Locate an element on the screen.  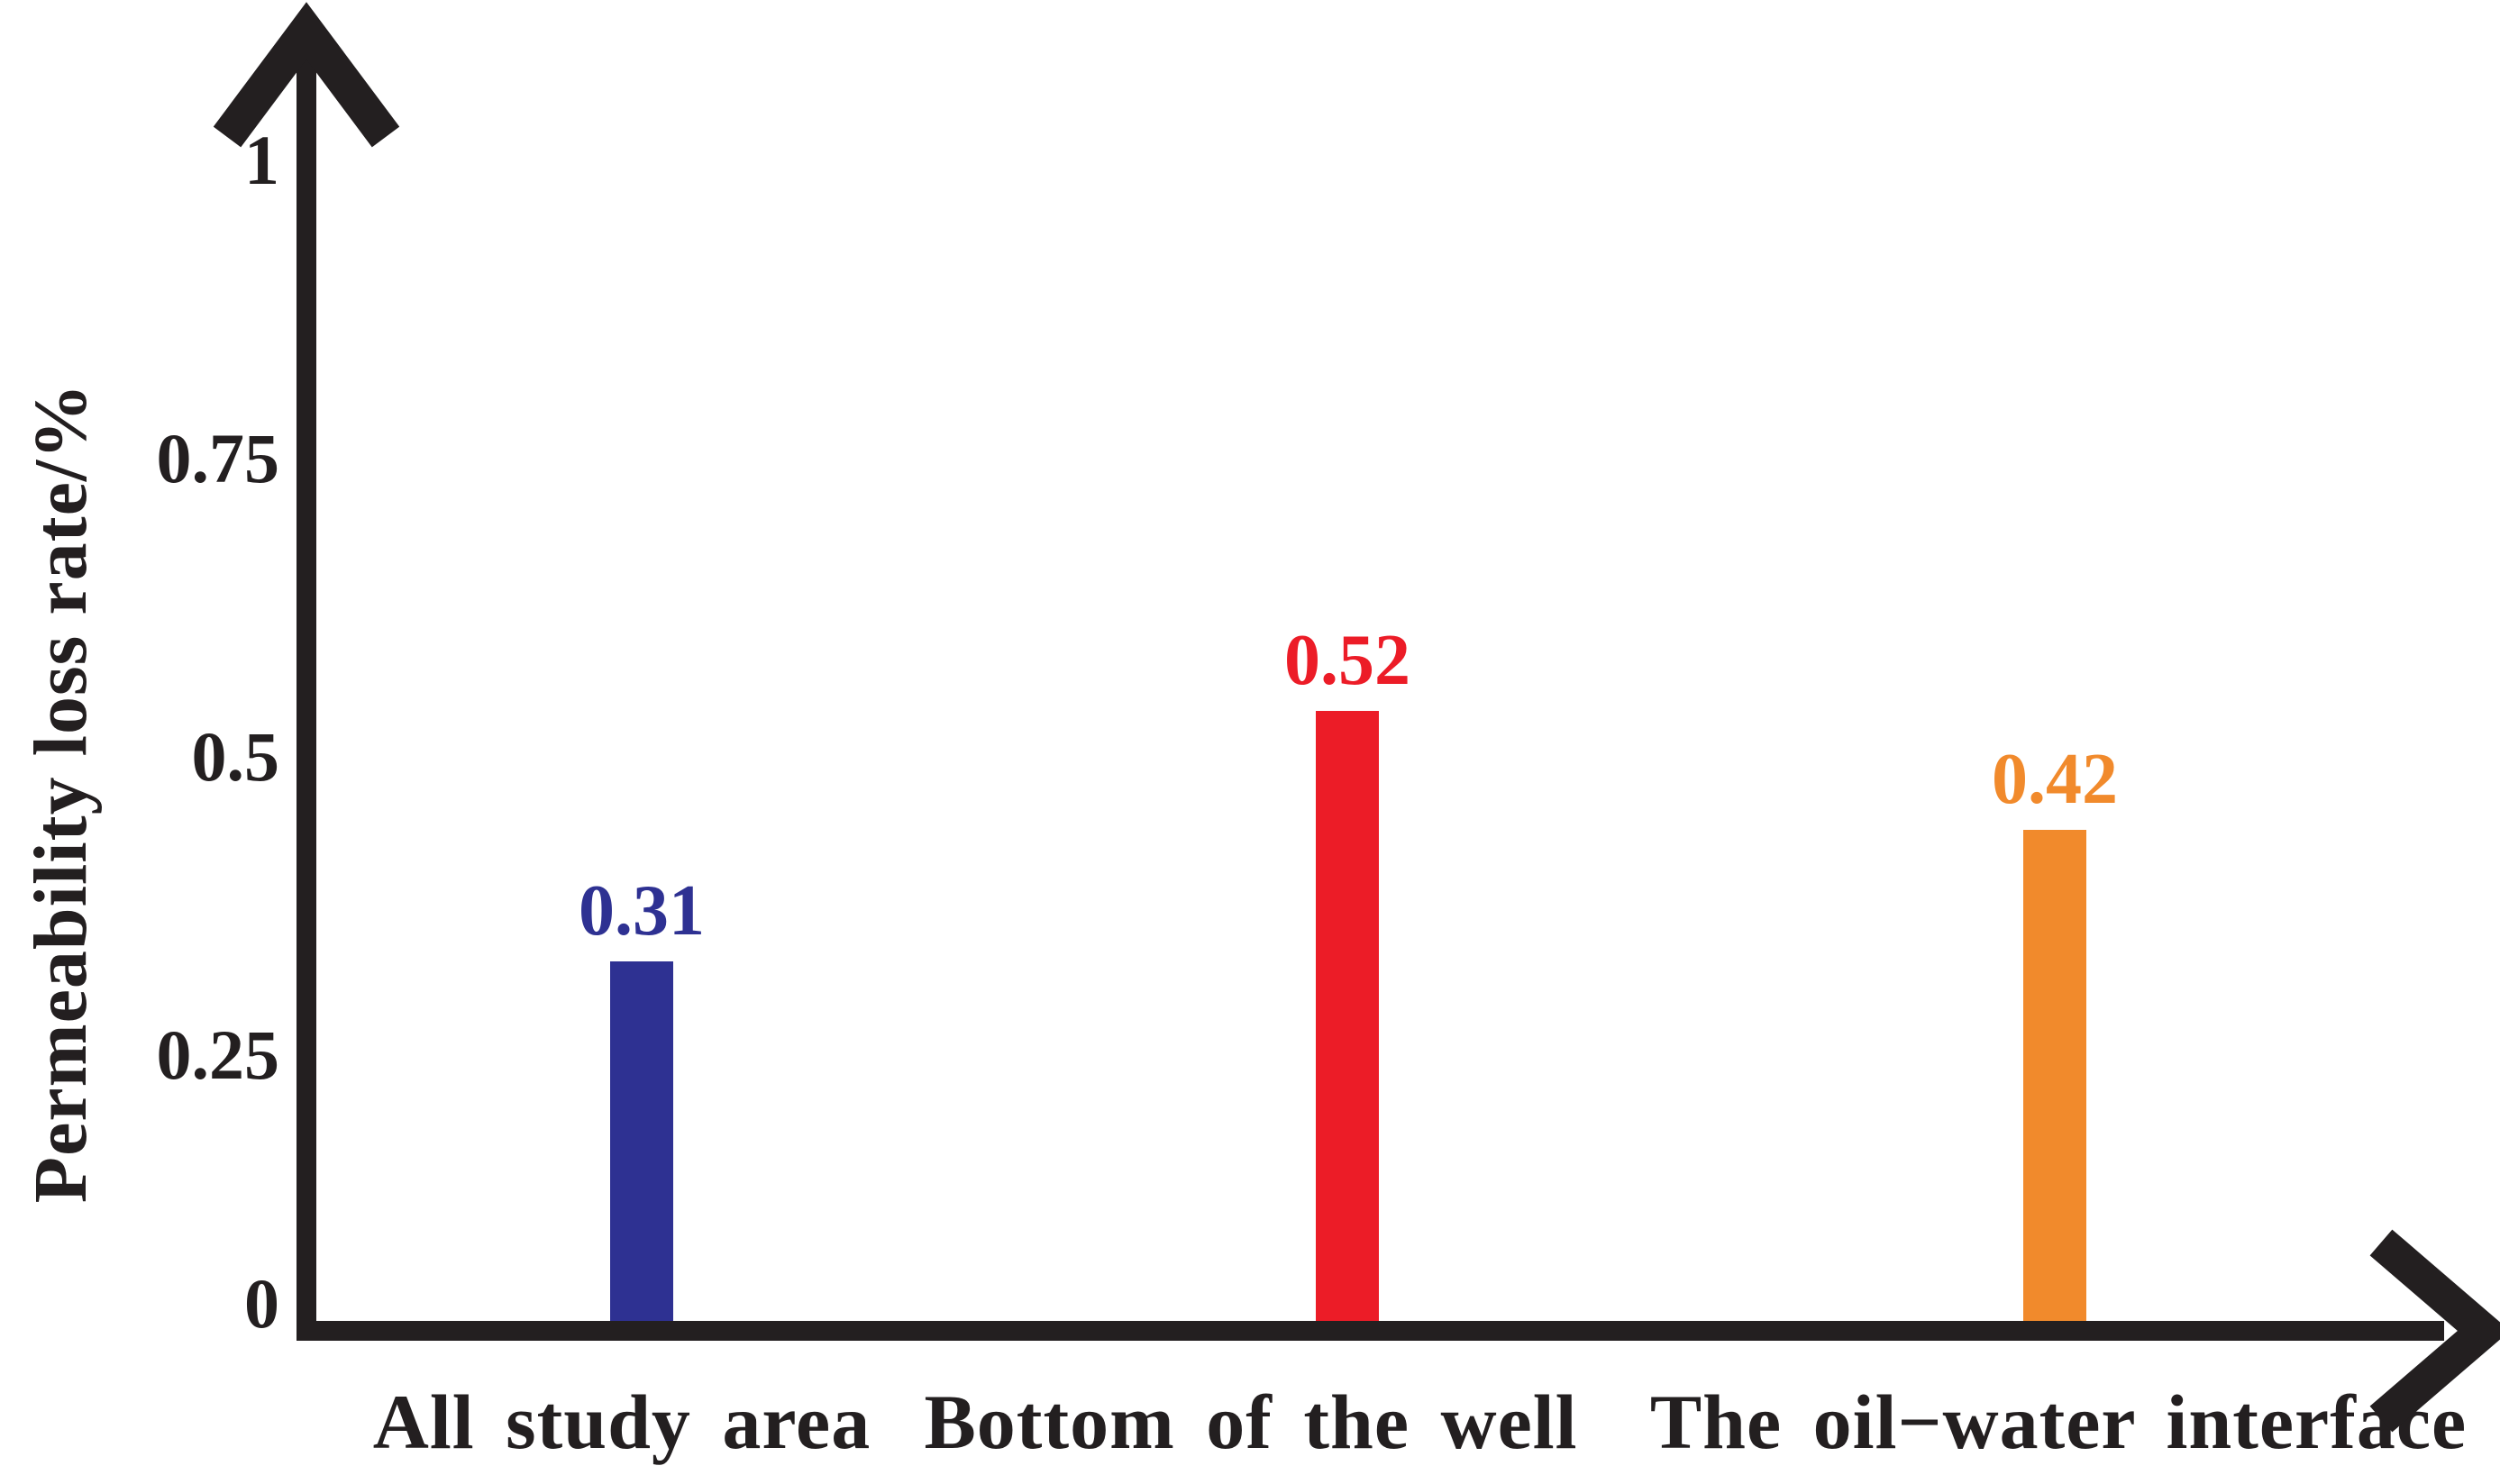
y-tick-label: 0.25 is located at coordinates (218, 1054).